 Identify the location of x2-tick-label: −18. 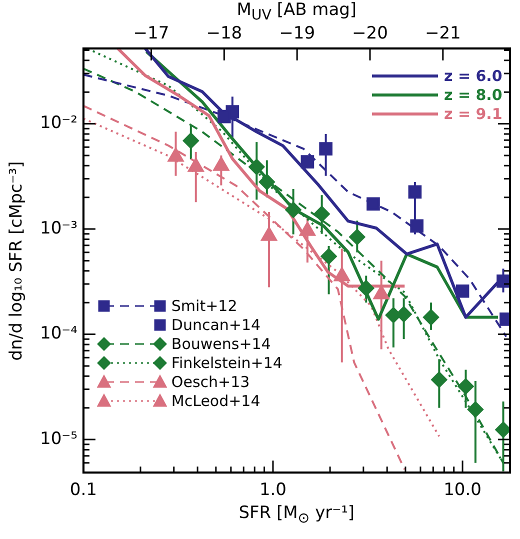
(224, 34).